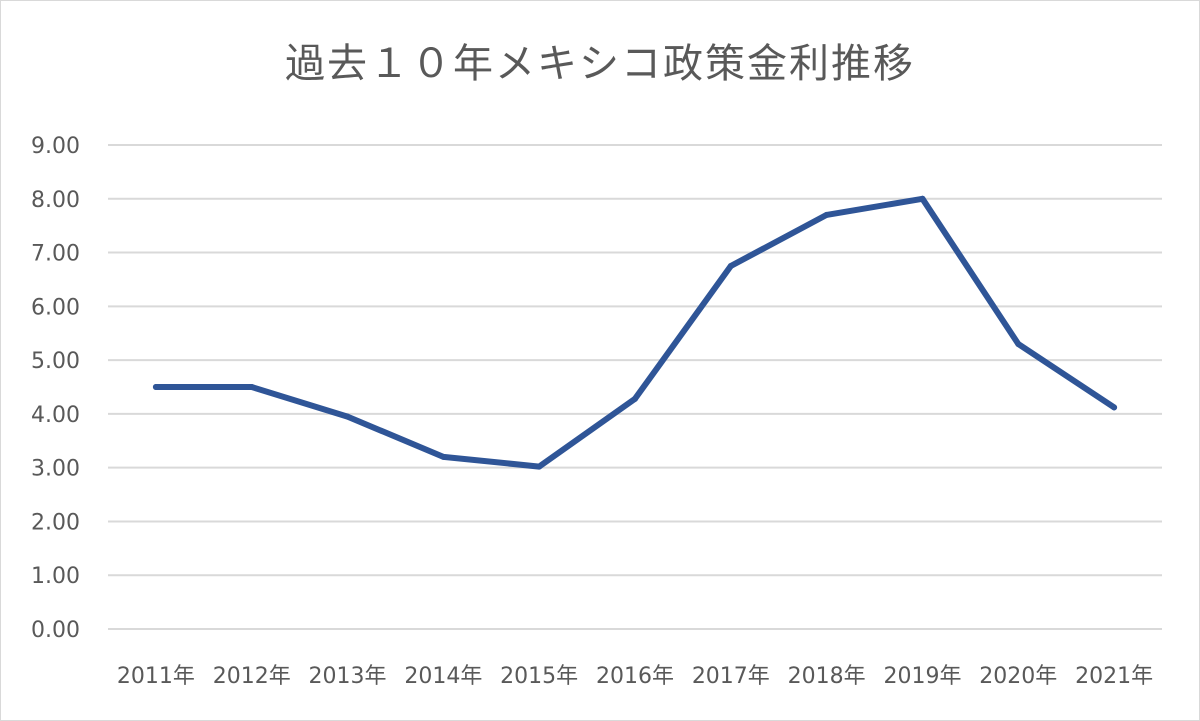  I want to click on y-tick-label: 5.00, so click(55, 361).